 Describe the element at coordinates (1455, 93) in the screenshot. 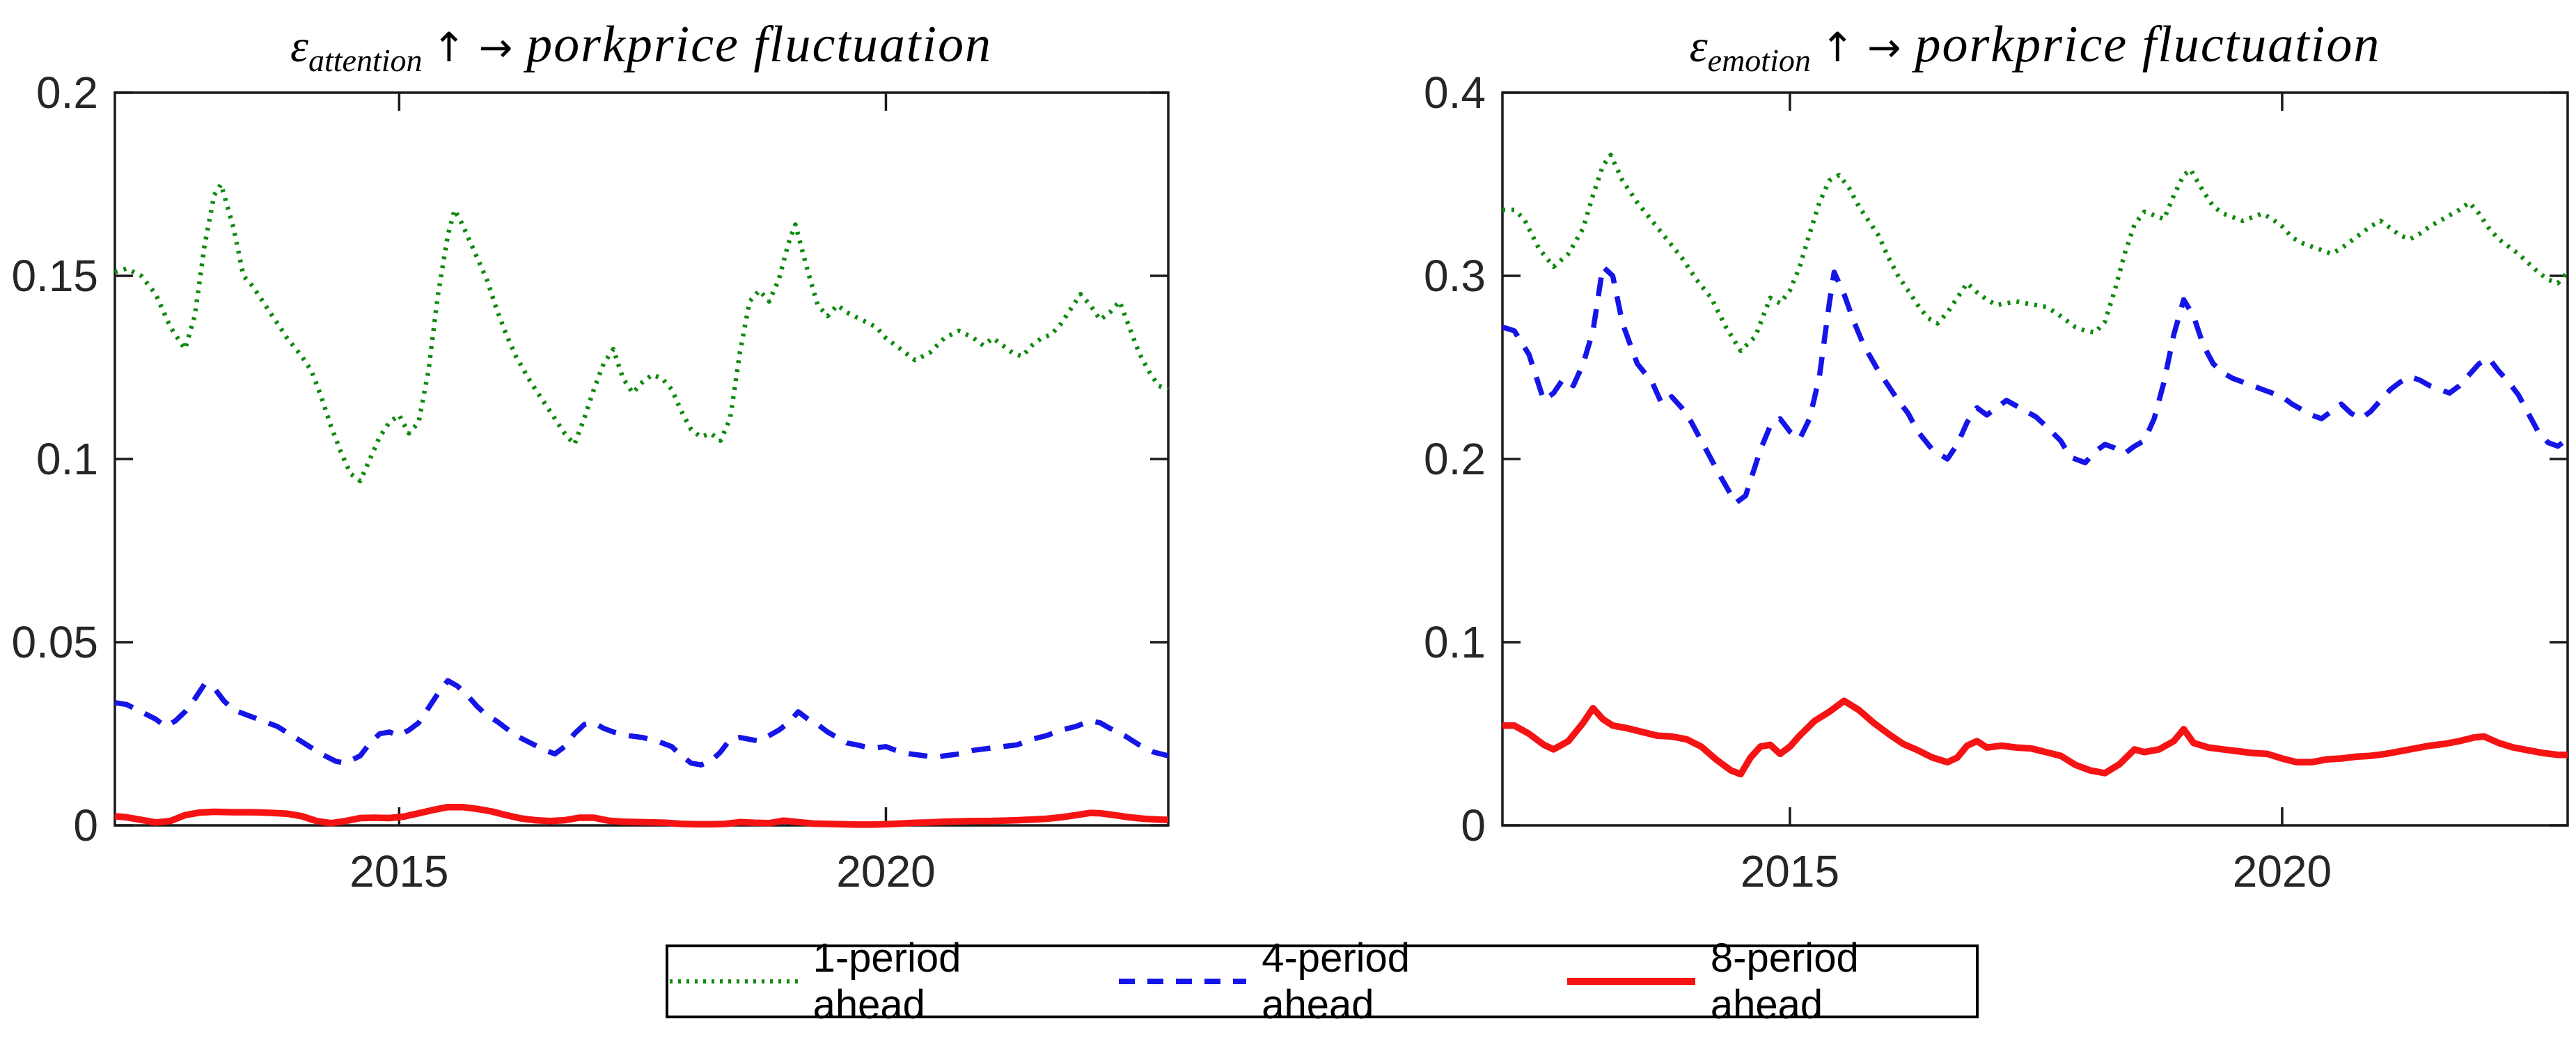

I see `y-tick-label: 0.4` at that location.